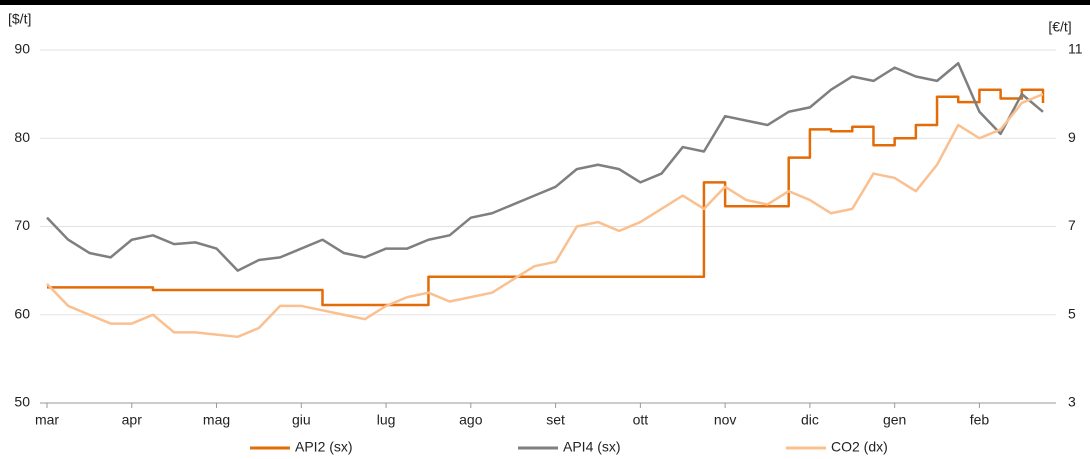 This screenshot has height=459, width=1090. I want to click on x-tick-label: dic, so click(810, 420).